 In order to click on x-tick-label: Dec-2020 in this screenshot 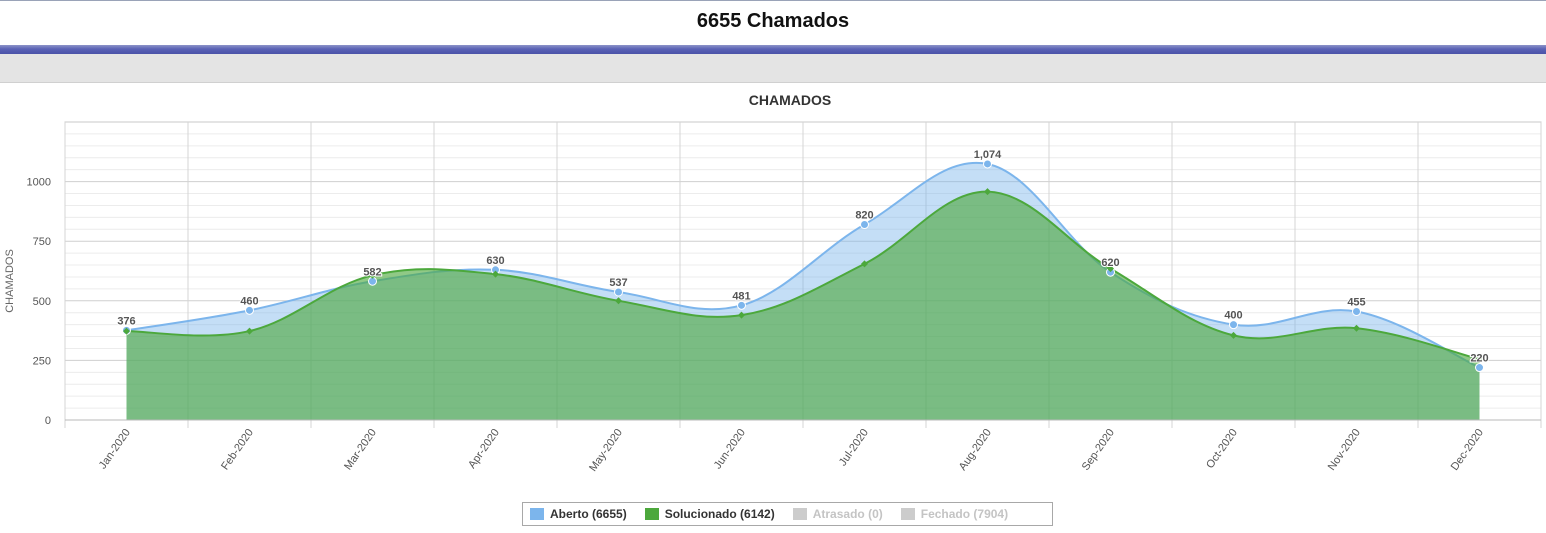, I will do `click(1467, 450)`.